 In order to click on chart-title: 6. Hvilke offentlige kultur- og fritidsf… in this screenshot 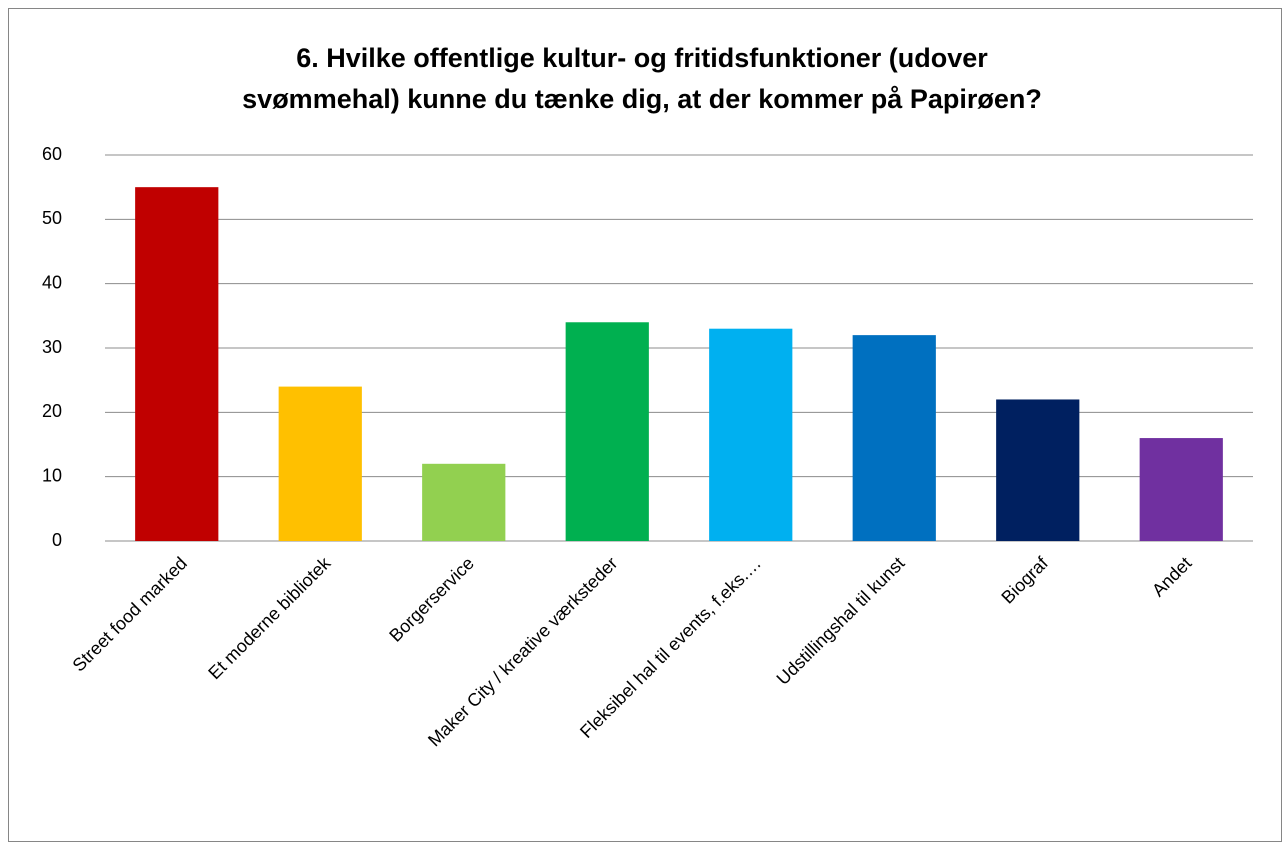, I will do `click(642, 58)`.